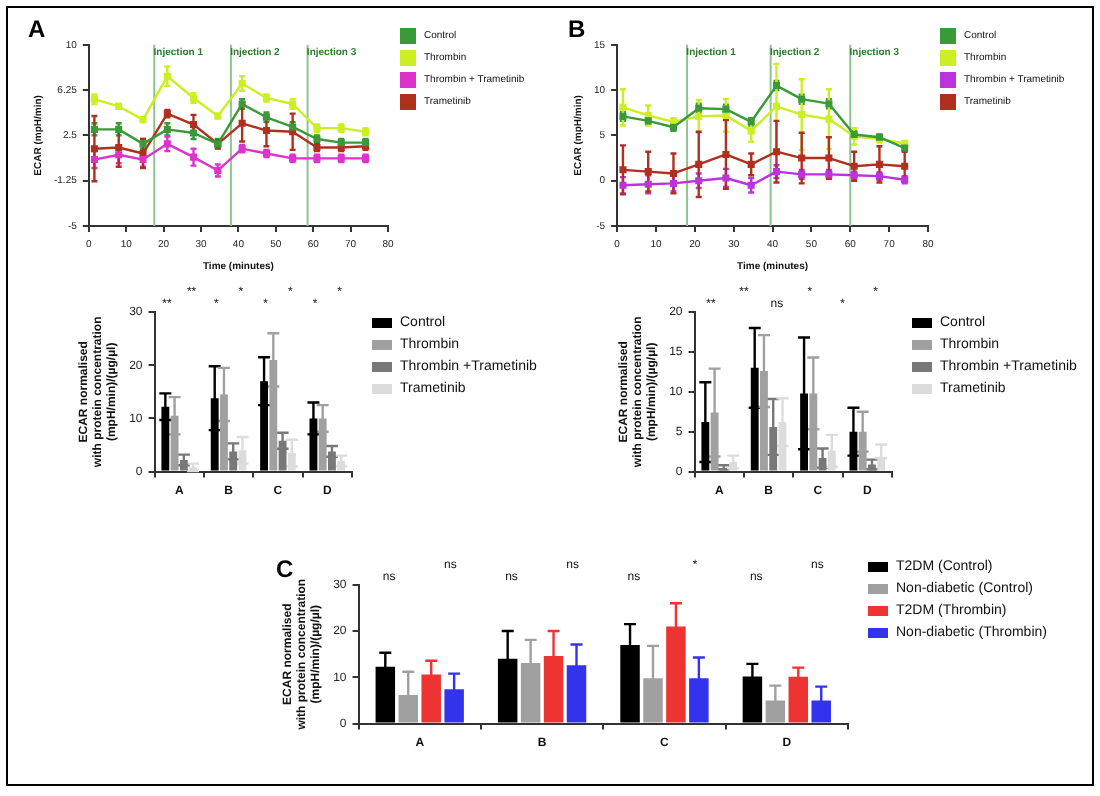 The image size is (1100, 796). Describe the element at coordinates (285, 569) in the screenshot. I see `chart-title: C` at that location.